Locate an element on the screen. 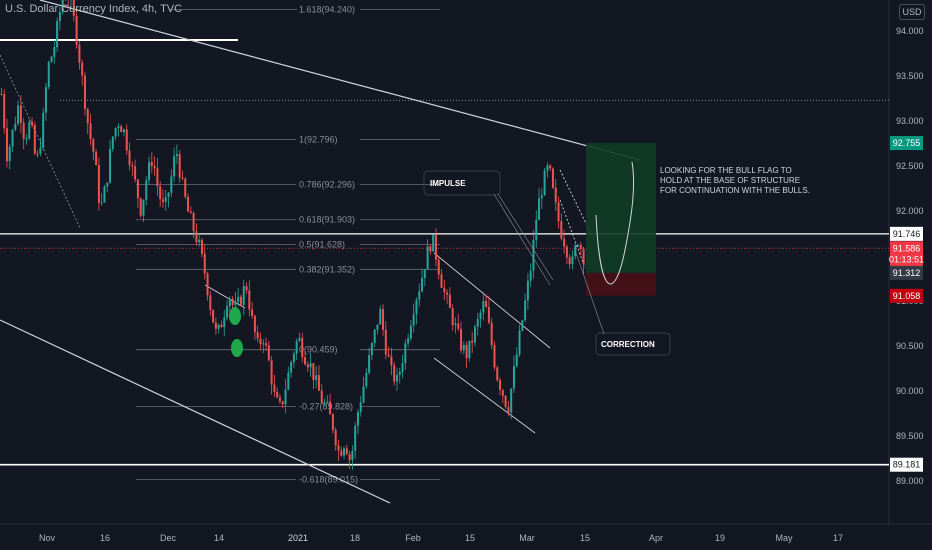 The height and width of the screenshot is (550, 932). price-tag-label: 91.746 is located at coordinates (907, 234).